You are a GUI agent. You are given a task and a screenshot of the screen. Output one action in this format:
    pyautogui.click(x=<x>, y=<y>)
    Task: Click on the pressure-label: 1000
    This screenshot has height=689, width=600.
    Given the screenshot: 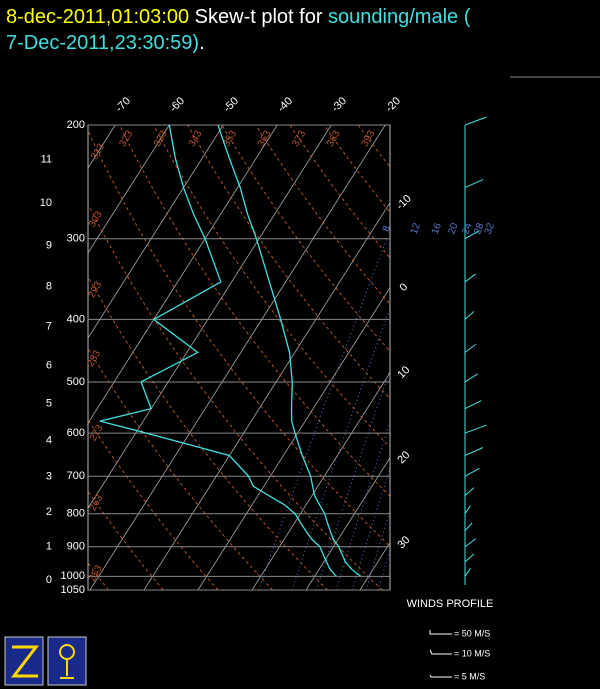 What is the action you would take?
    pyautogui.click(x=73, y=576)
    